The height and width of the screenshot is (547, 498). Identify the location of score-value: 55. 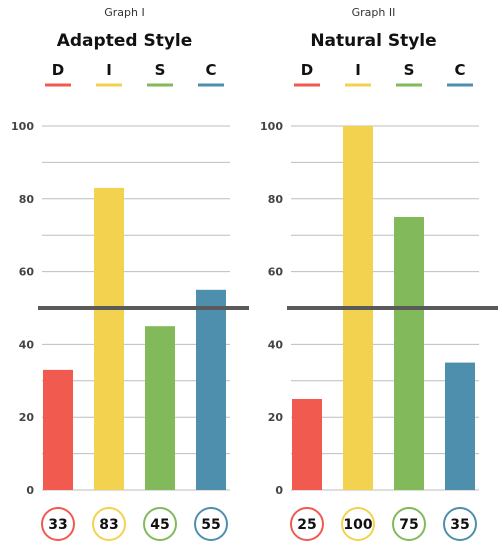
(210, 525).